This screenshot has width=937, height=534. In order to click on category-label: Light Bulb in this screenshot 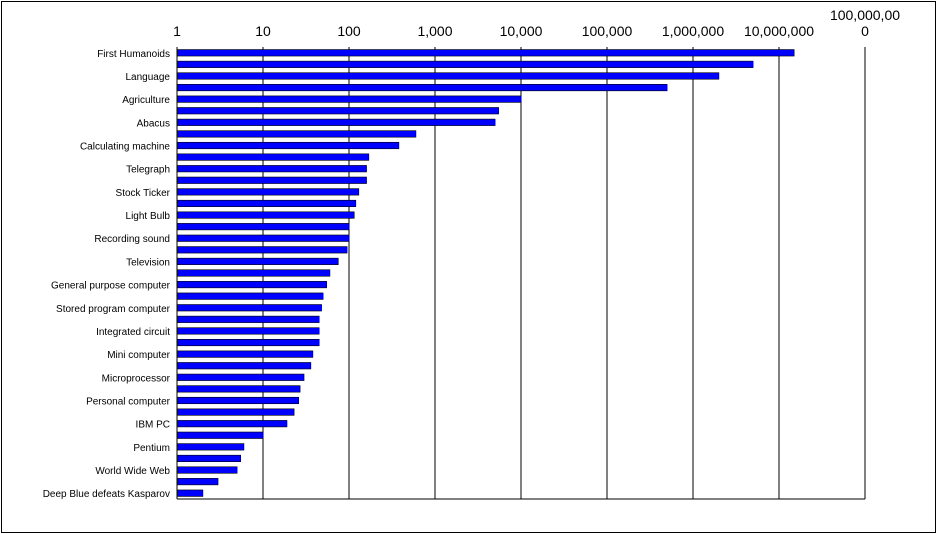, I will do `click(148, 216)`.